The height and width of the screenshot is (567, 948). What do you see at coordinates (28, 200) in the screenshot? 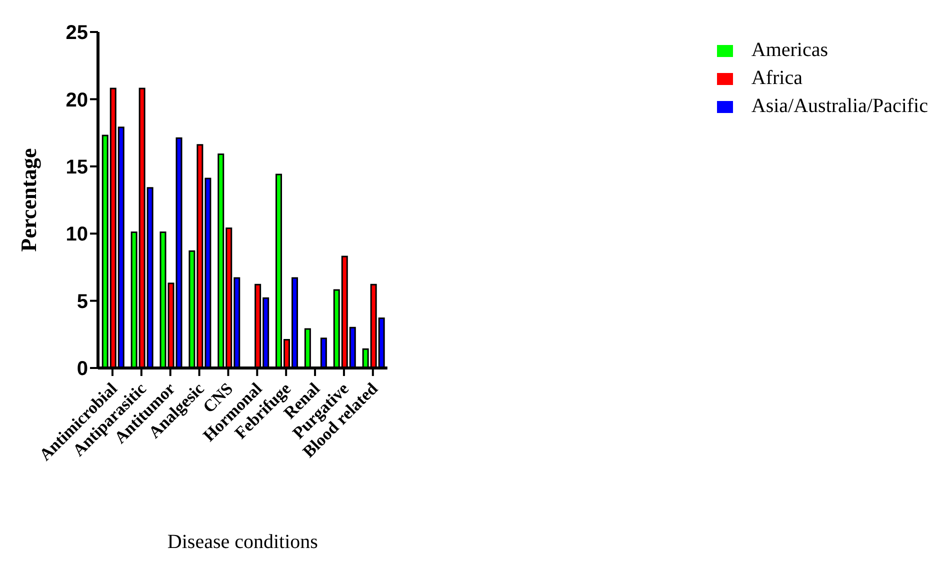
I see `y-axis-title: Percentage` at bounding box center [28, 200].